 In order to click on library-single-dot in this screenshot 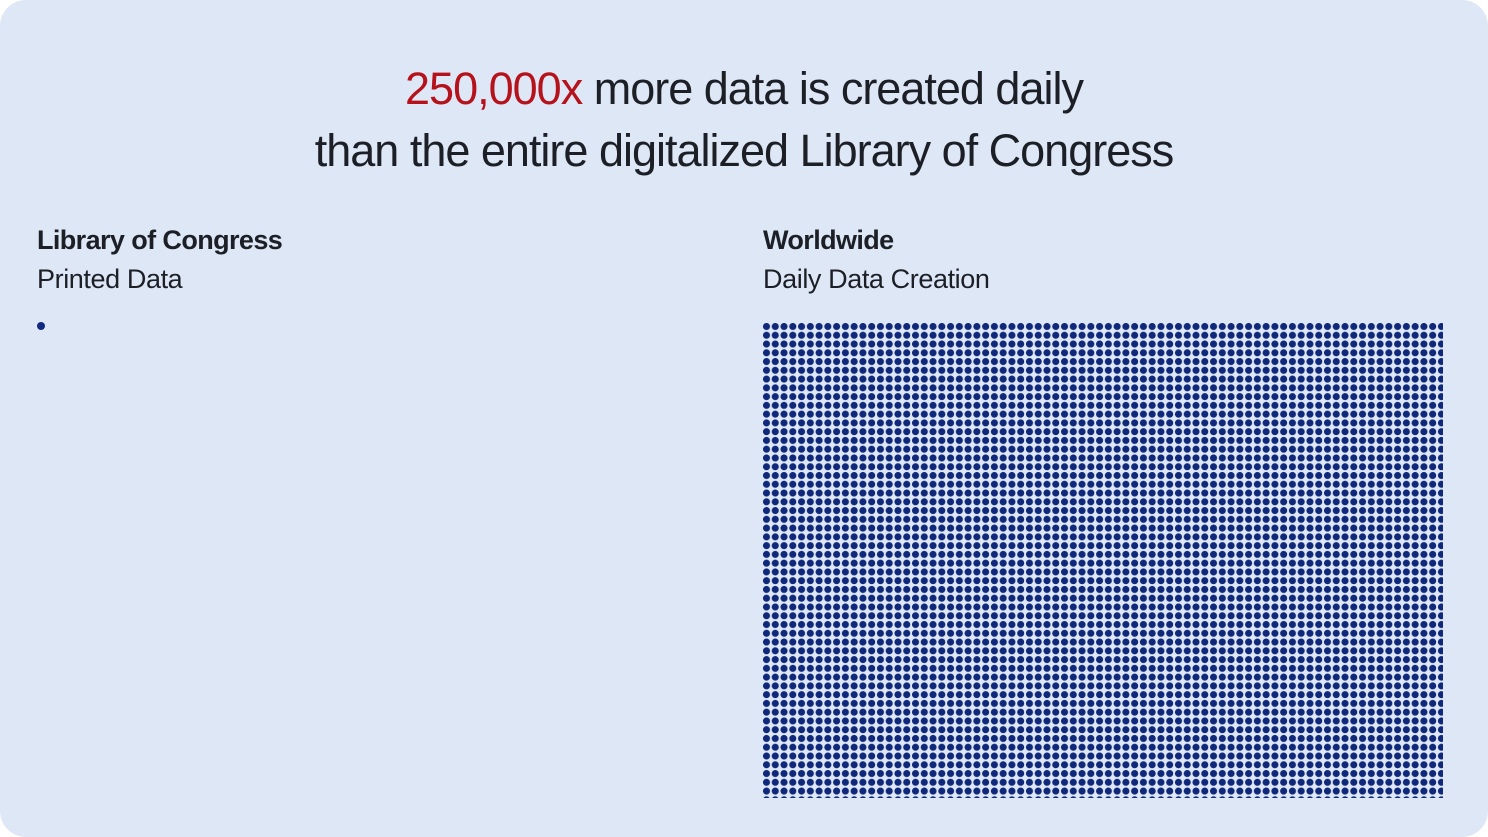, I will do `click(41, 326)`.